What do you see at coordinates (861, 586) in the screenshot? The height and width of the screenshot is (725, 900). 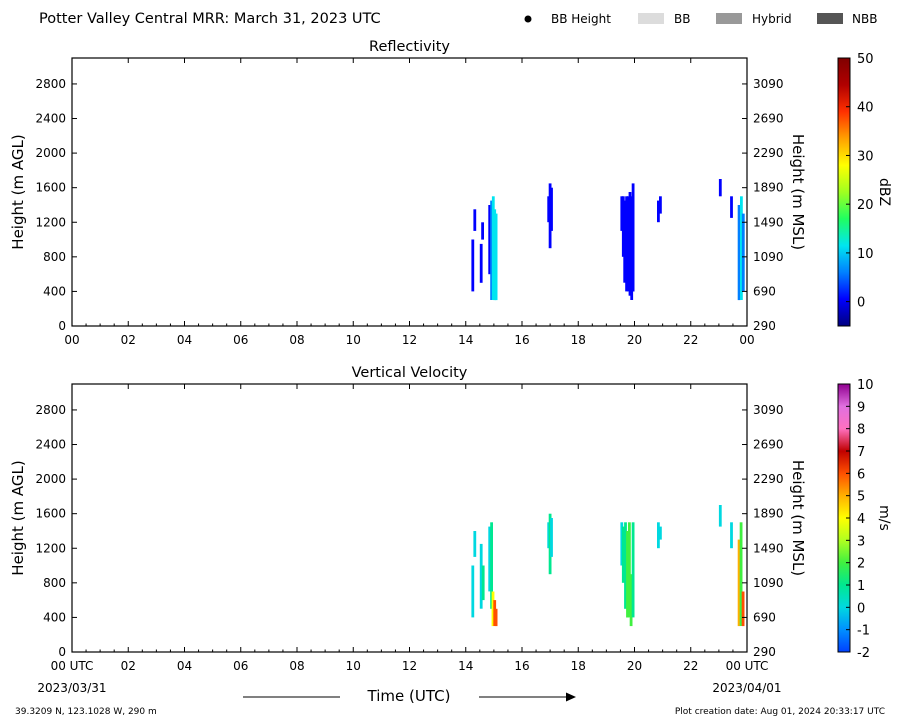 I see `colorbar-tick-label: 1` at bounding box center [861, 586].